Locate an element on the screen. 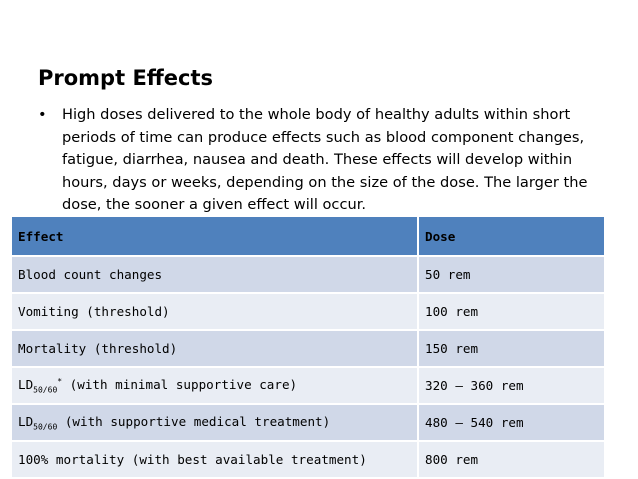  ld-superscript: * is located at coordinates (60, 381).